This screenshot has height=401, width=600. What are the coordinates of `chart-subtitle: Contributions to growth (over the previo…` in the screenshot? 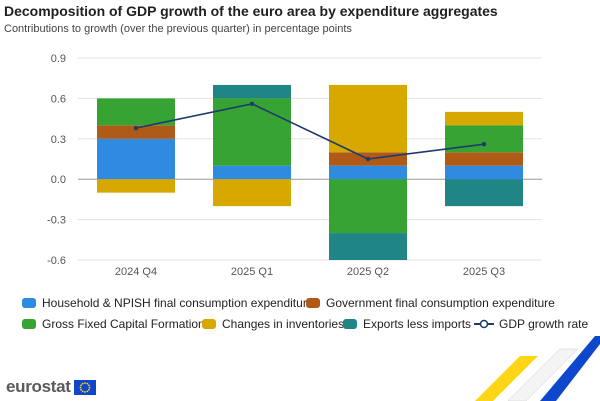 It's located at (178, 29).